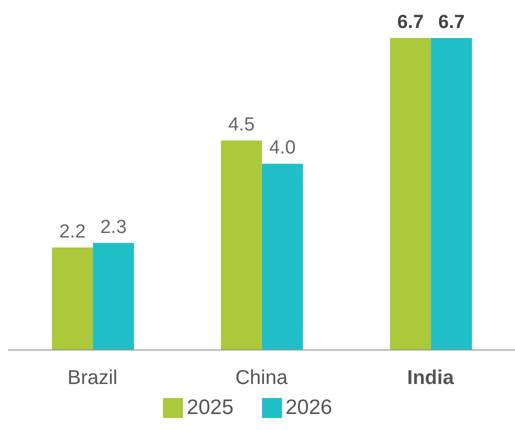 The width and height of the screenshot is (515, 430). What do you see at coordinates (113, 227) in the screenshot?
I see `data-label: 2.3` at bounding box center [113, 227].